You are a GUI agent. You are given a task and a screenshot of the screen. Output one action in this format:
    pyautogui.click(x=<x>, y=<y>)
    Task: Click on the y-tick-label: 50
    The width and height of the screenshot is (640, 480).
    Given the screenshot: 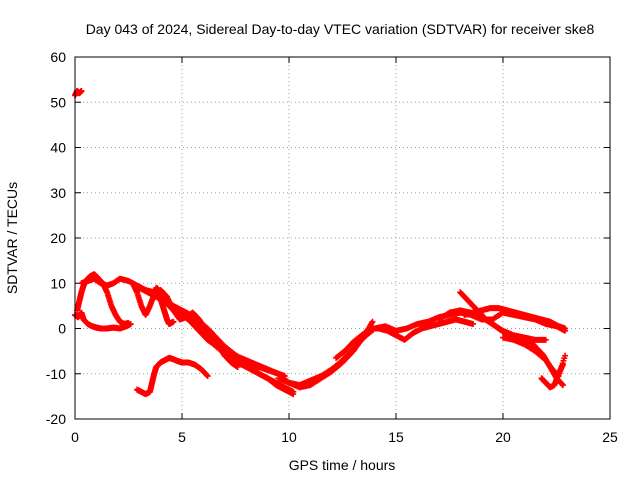 What is the action you would take?
    pyautogui.click(x=58, y=102)
    